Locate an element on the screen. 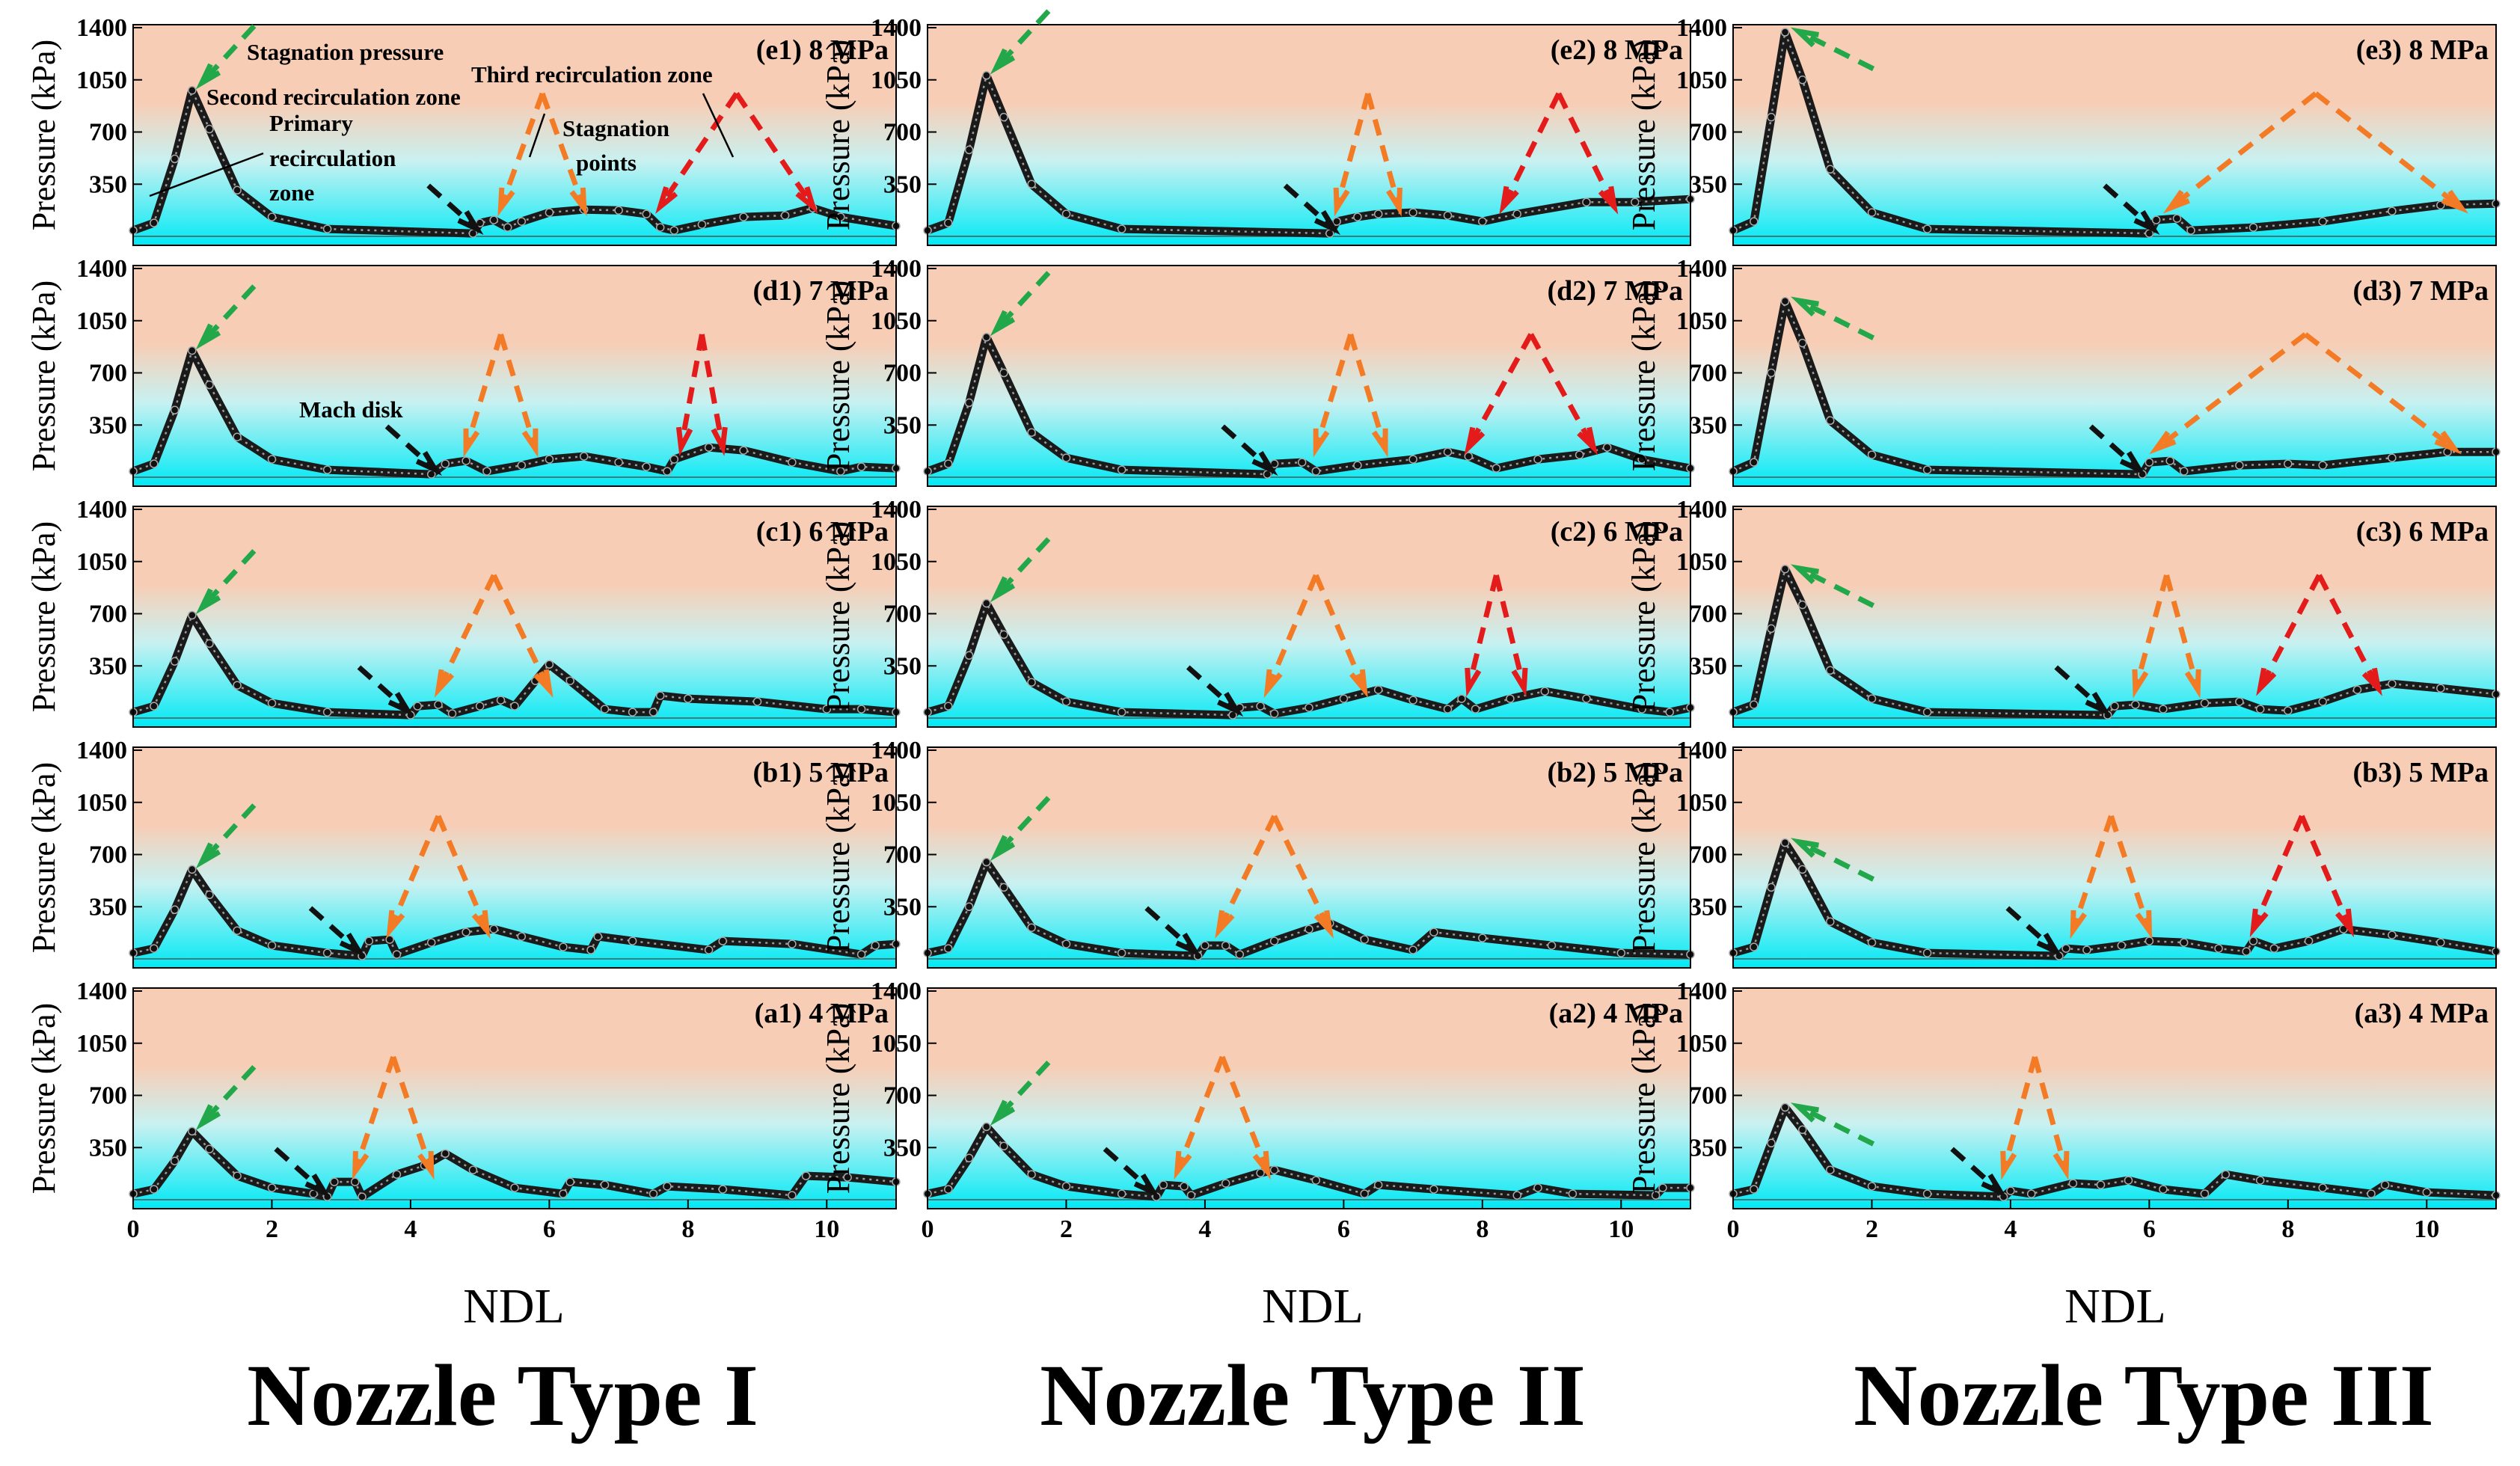 This screenshot has width=2520, height=1466. stagnation-arrow-shaft is located at coordinates (1836, 319).